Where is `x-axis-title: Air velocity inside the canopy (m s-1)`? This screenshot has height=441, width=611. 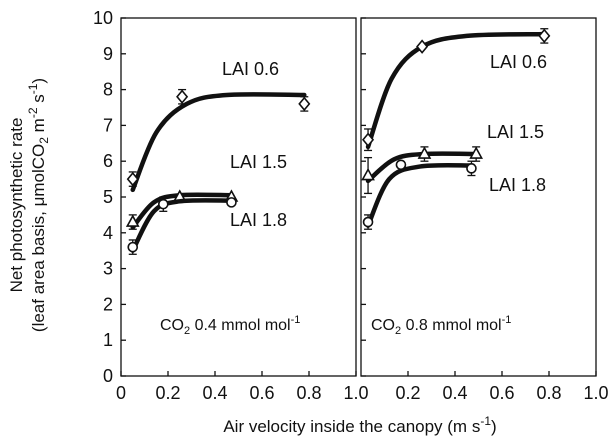 x-axis-title: Air velocity inside the canopy (m s-1) is located at coordinates (359, 425).